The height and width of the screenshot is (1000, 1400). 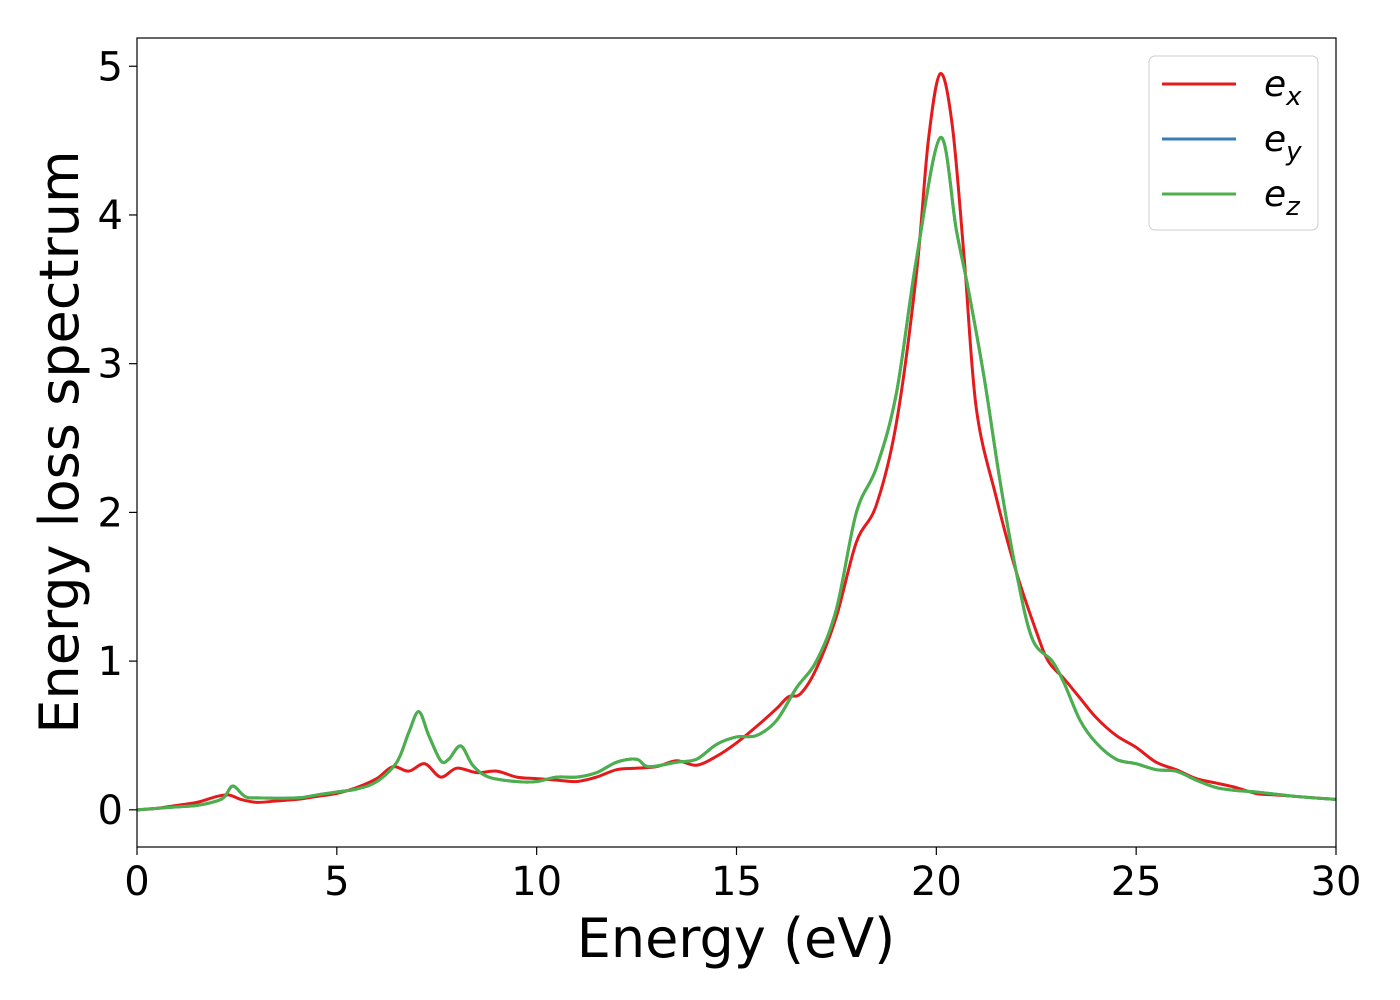 What do you see at coordinates (536, 882) in the screenshot?
I see `x-tick-label: 10` at bounding box center [536, 882].